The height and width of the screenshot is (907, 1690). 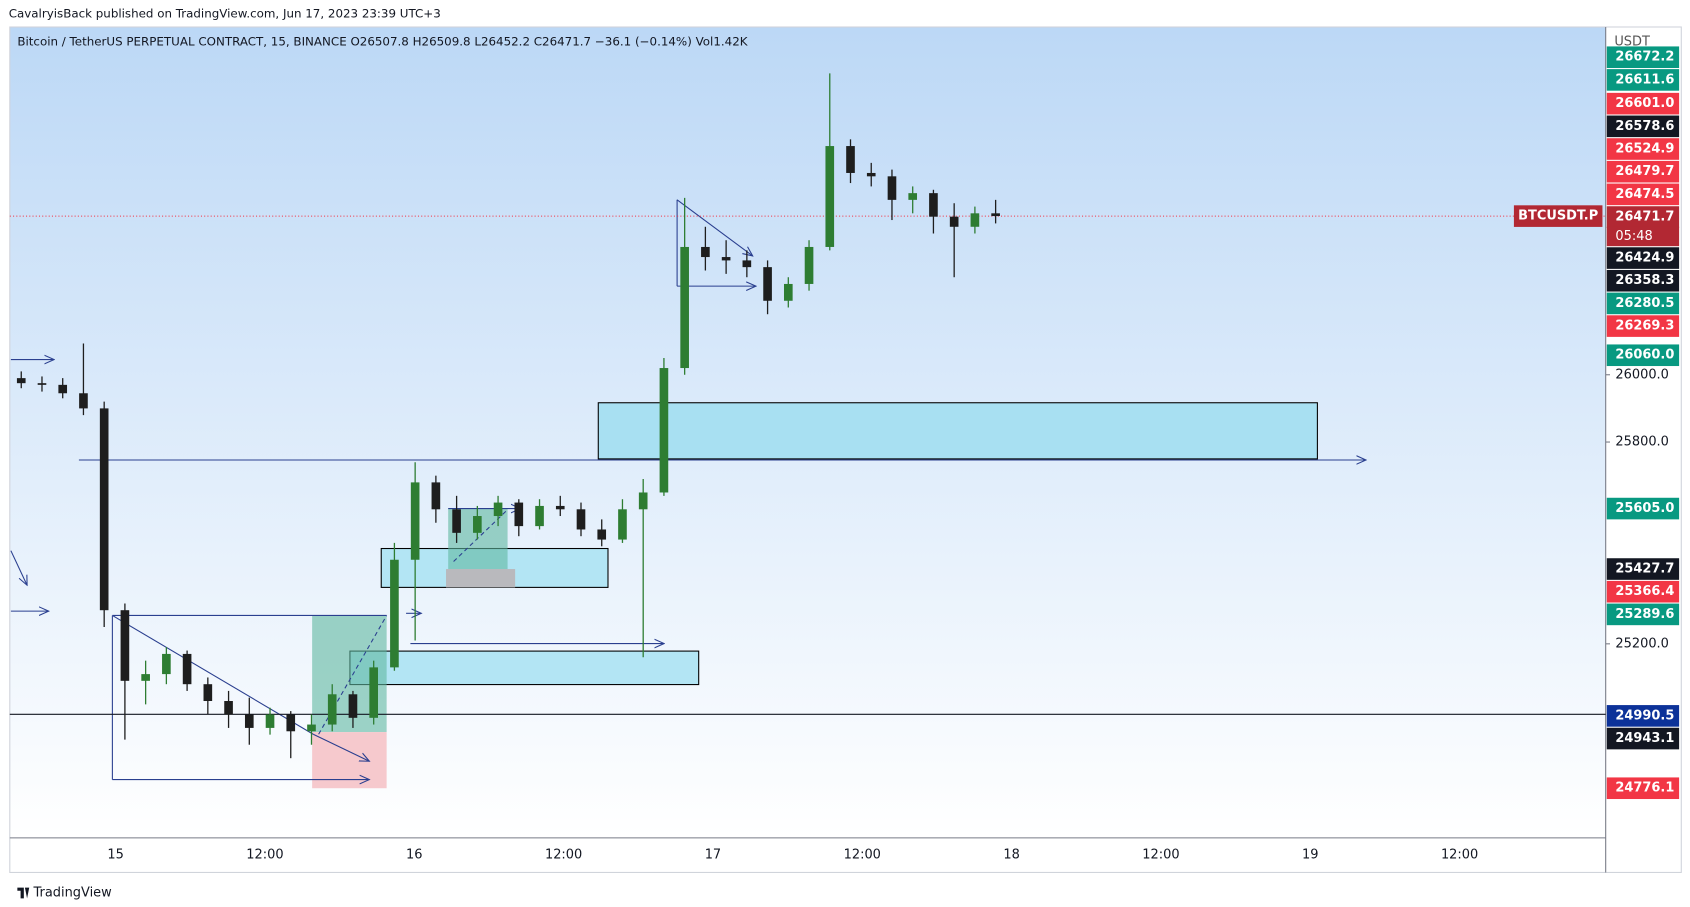 I want to click on price-label: 24776.1, so click(x=1644, y=788).